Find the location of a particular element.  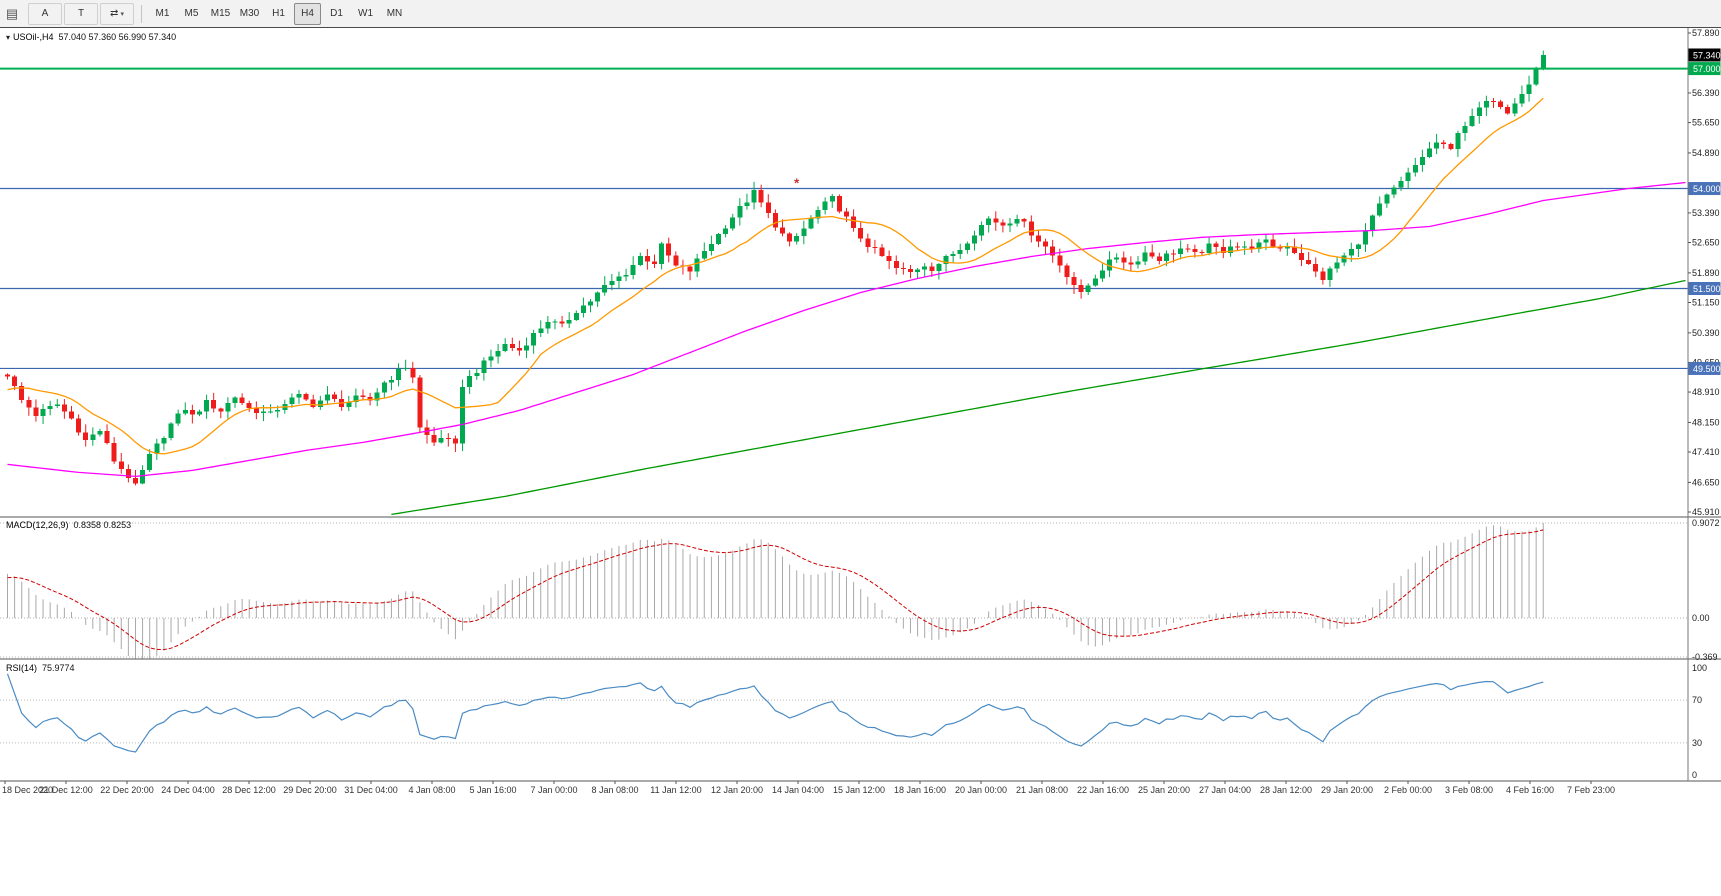

toolbar-separator is located at coordinates (141, 13).